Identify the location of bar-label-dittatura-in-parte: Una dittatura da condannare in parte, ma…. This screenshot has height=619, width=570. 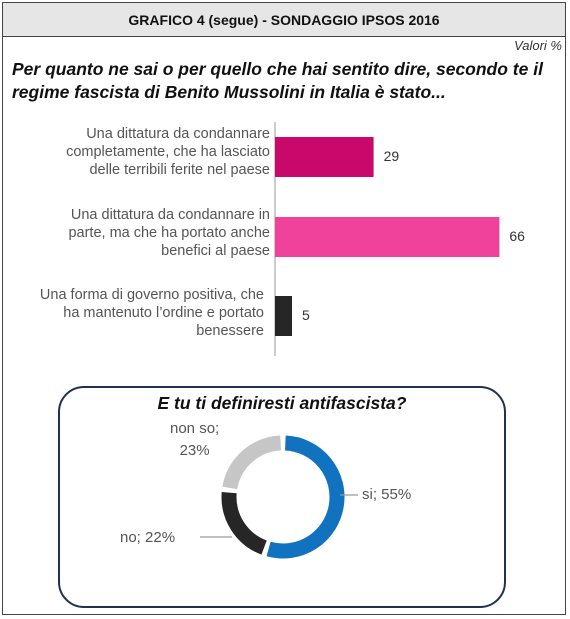
(169, 233).